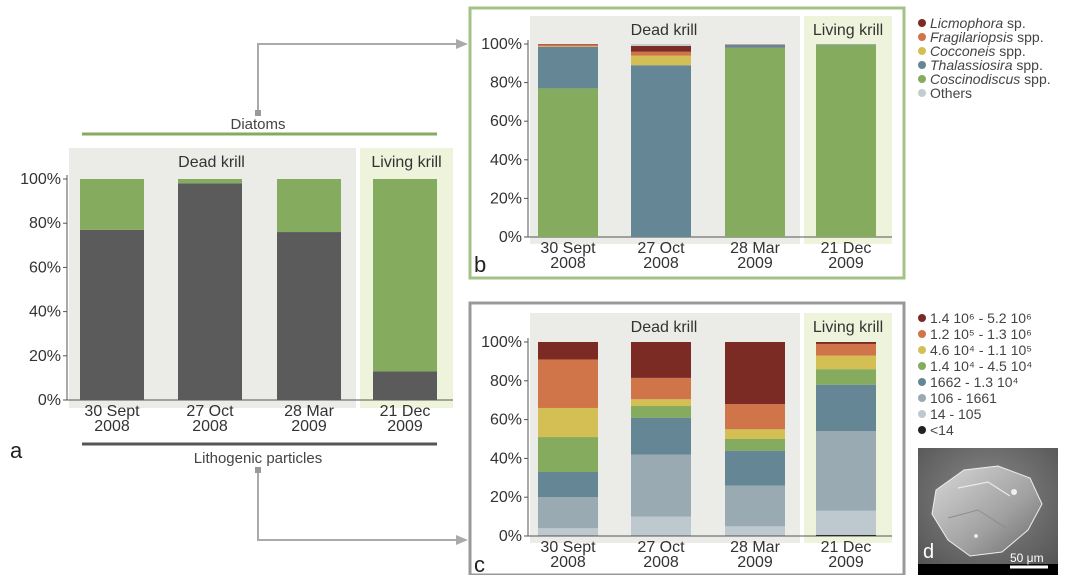 This screenshot has width=1075, height=575. I want to click on panel-label-c: c, so click(479, 563).